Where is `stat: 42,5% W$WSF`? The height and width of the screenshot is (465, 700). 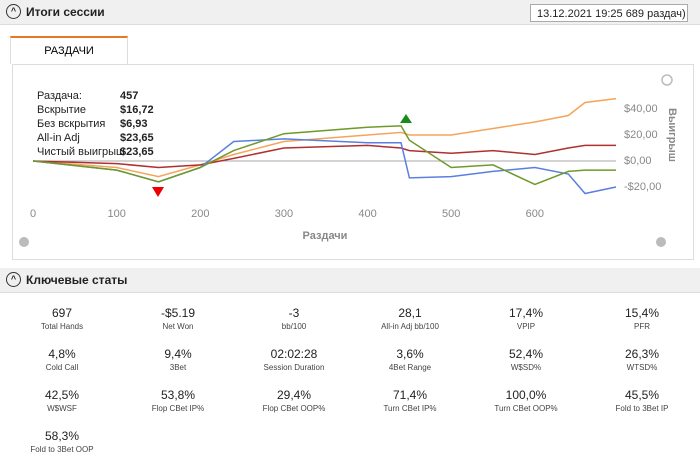 stat: 42,5% W$WSF is located at coordinates (62, 400).